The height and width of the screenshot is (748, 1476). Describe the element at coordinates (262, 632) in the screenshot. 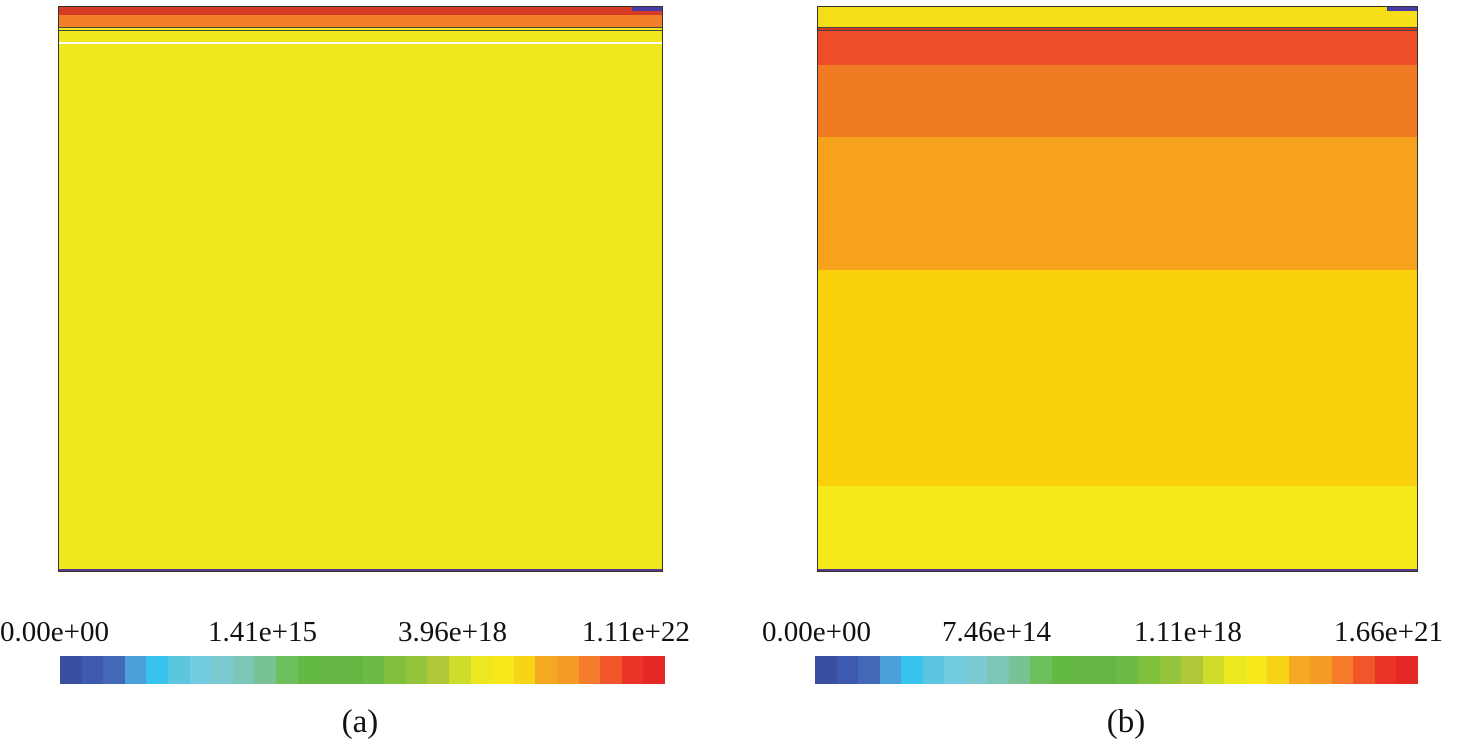

I see `colorbar-a-tick-2: 1.41e+15` at that location.